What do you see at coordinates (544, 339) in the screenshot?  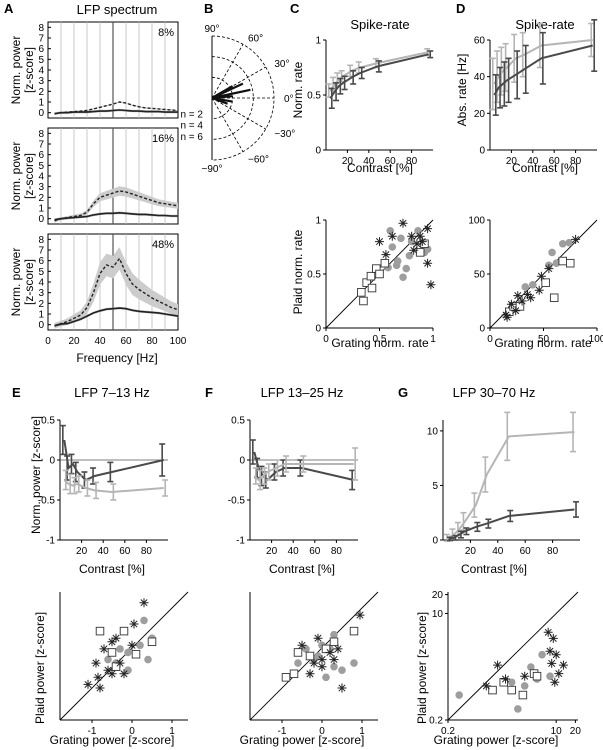 I see `x-tick-label: 50` at bounding box center [544, 339].